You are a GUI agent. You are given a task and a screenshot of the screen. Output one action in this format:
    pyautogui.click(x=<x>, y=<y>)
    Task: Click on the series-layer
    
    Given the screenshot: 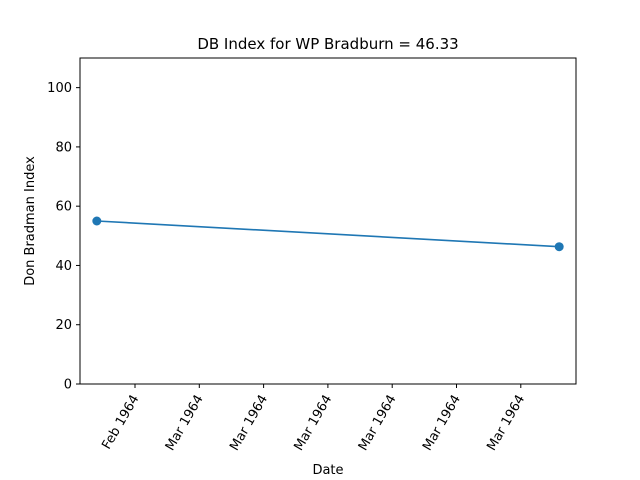 What is the action you would take?
    pyautogui.click(x=328, y=234)
    